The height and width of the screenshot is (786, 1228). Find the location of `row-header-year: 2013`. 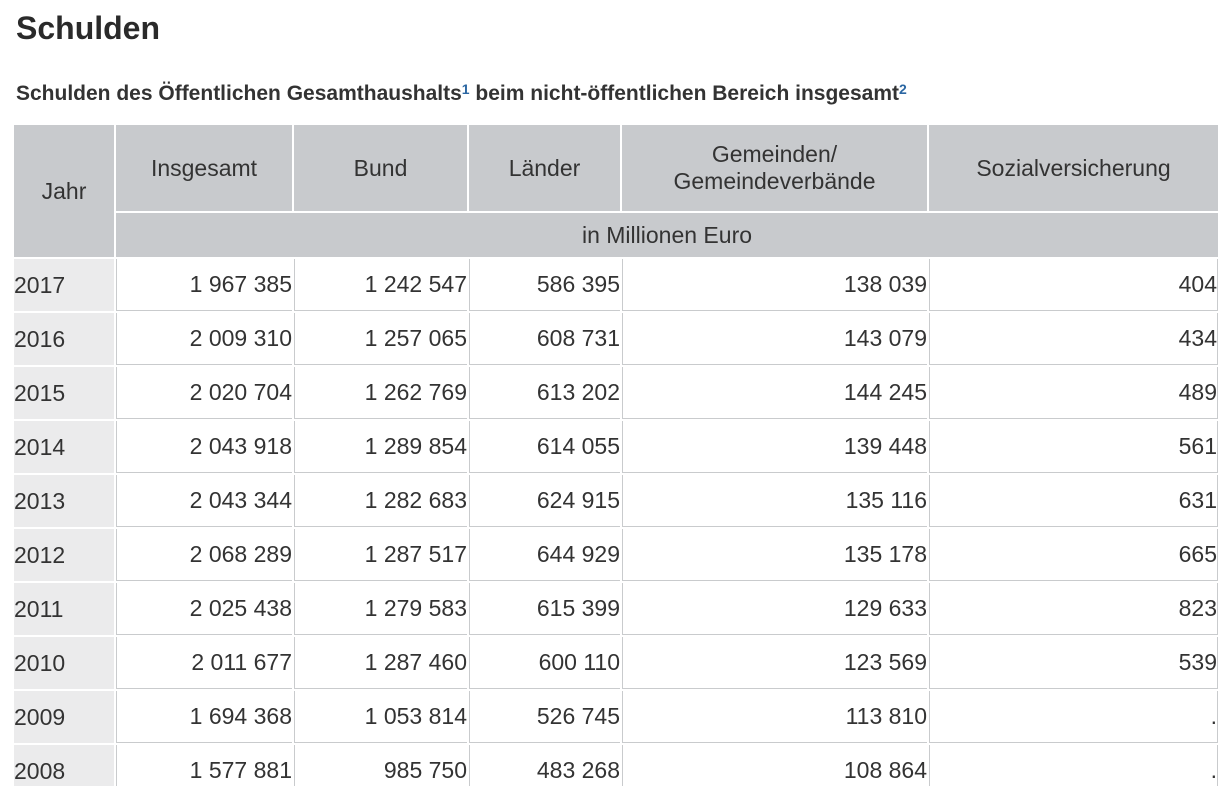

row-header-year: 2013 is located at coordinates (64, 501).